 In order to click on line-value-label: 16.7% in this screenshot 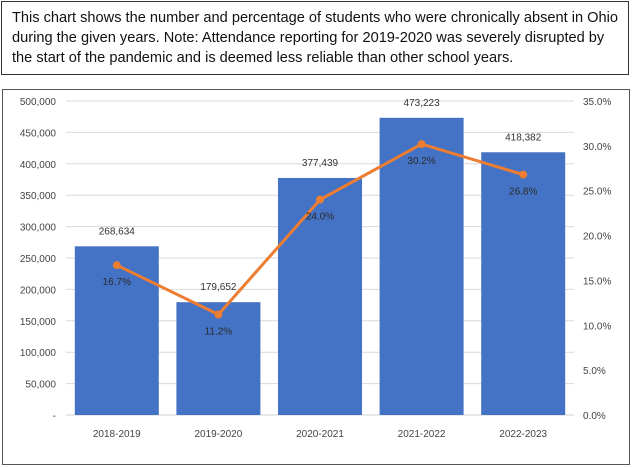, I will do `click(117, 282)`.